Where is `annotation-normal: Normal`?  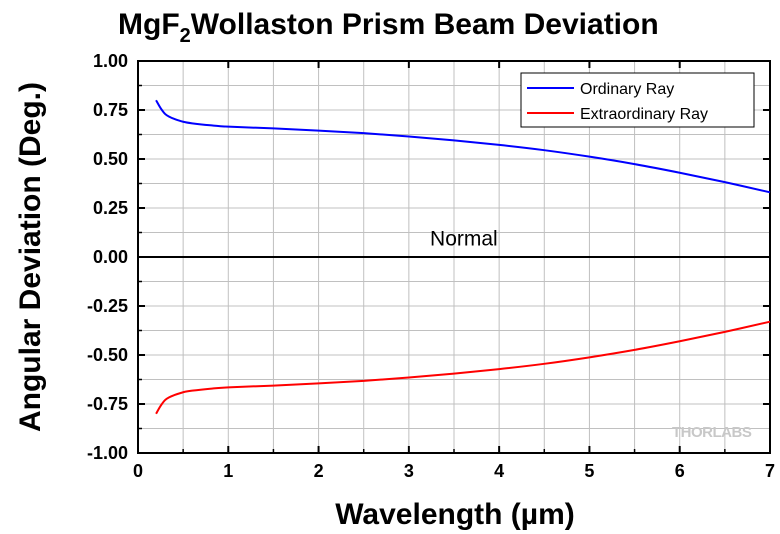 annotation-normal: Normal is located at coordinates (464, 238).